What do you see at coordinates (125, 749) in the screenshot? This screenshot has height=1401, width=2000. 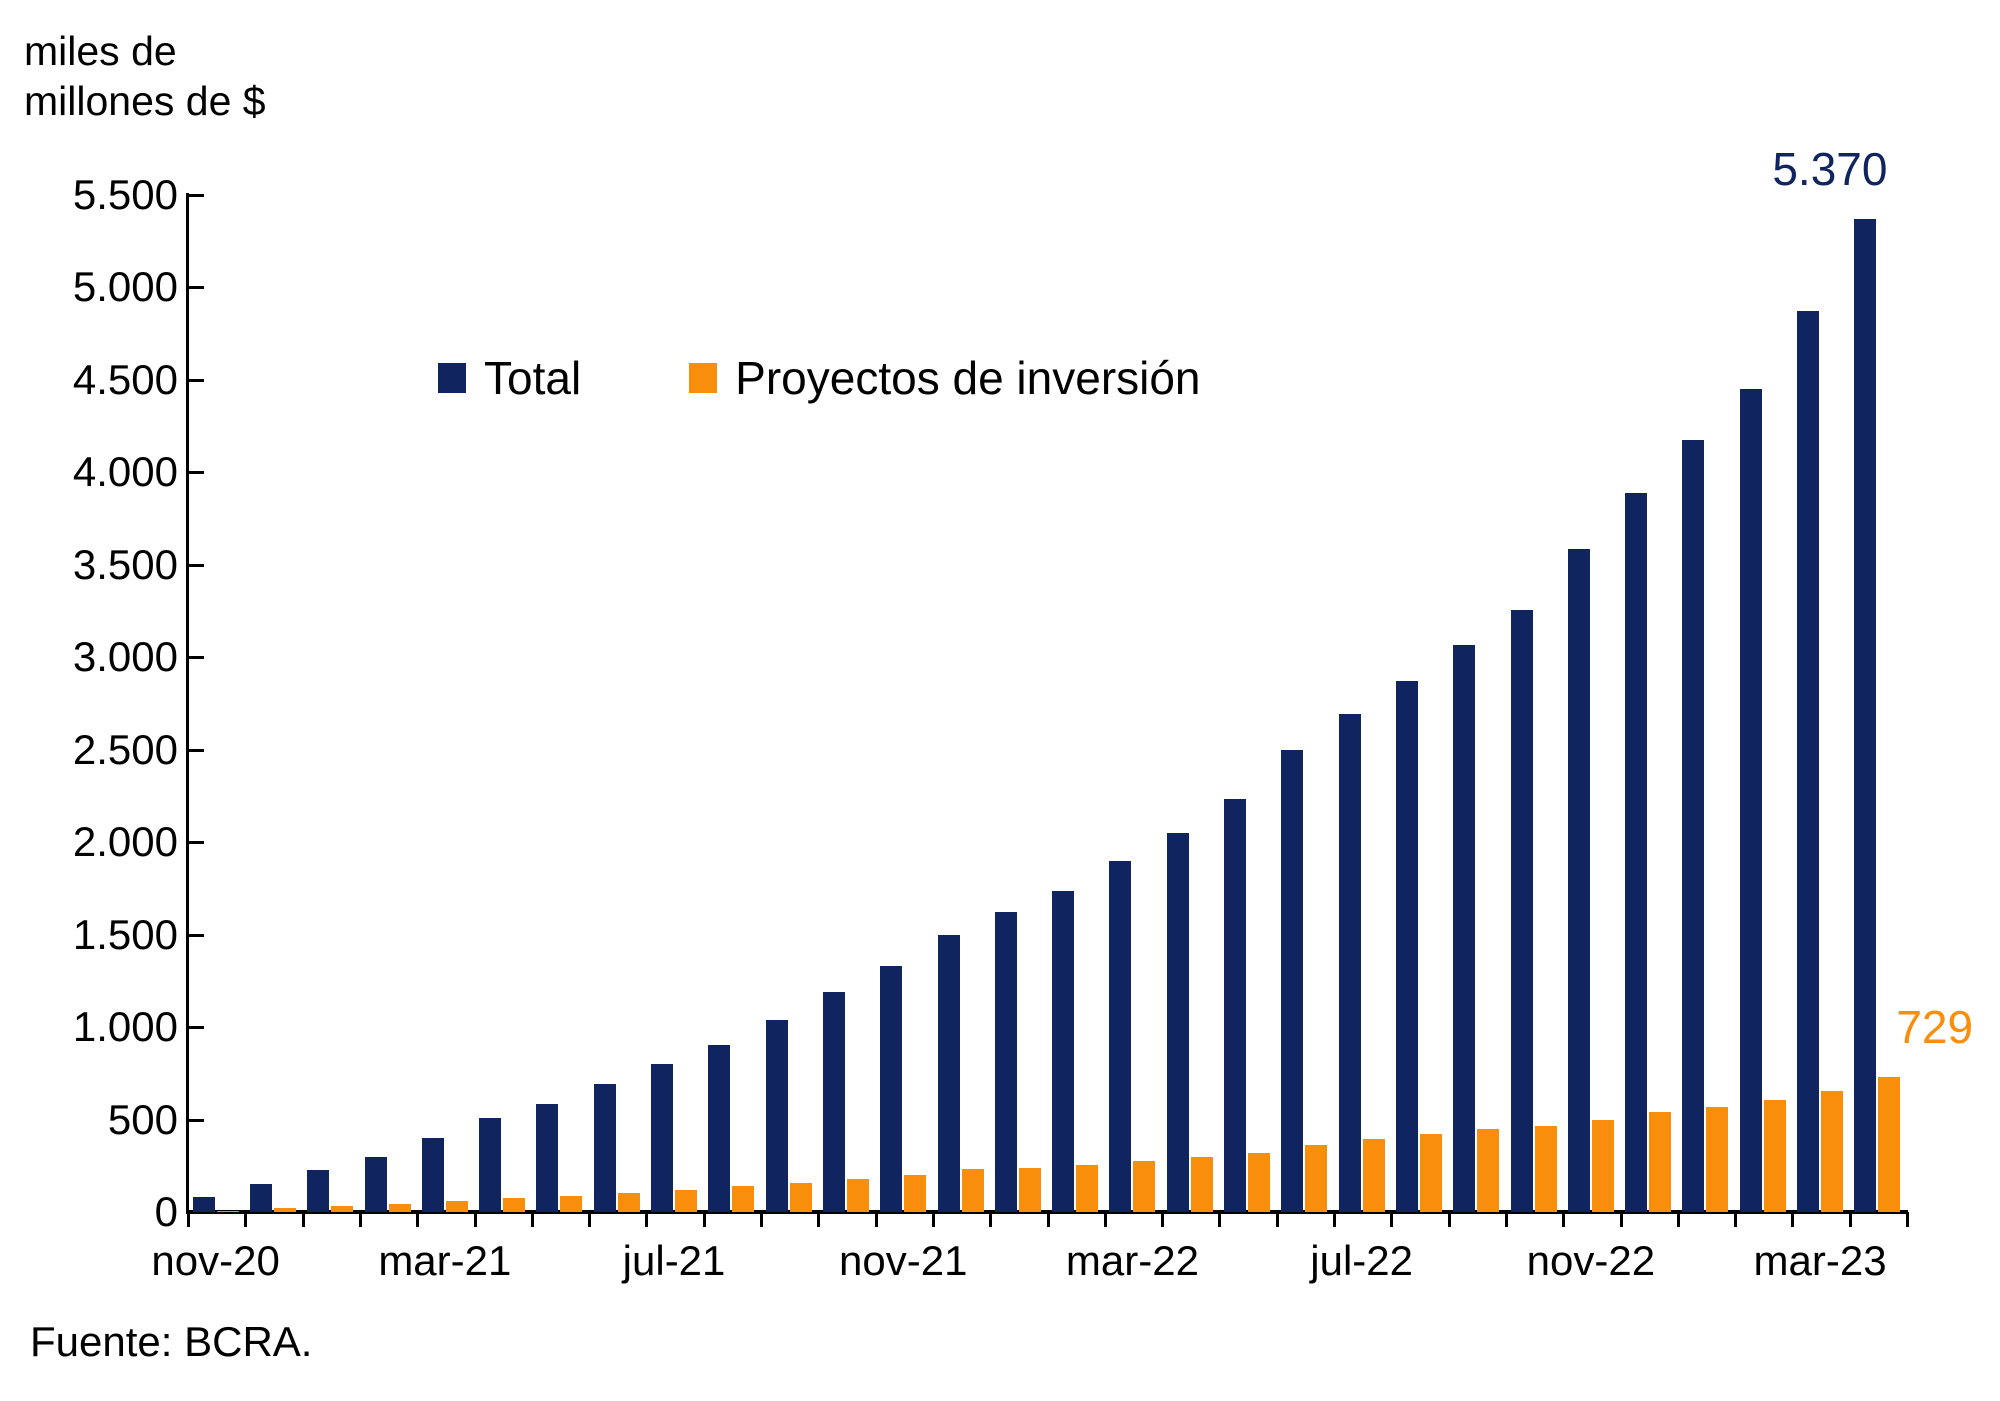 I see `y-axis-tick-label: 2.500` at bounding box center [125, 749].